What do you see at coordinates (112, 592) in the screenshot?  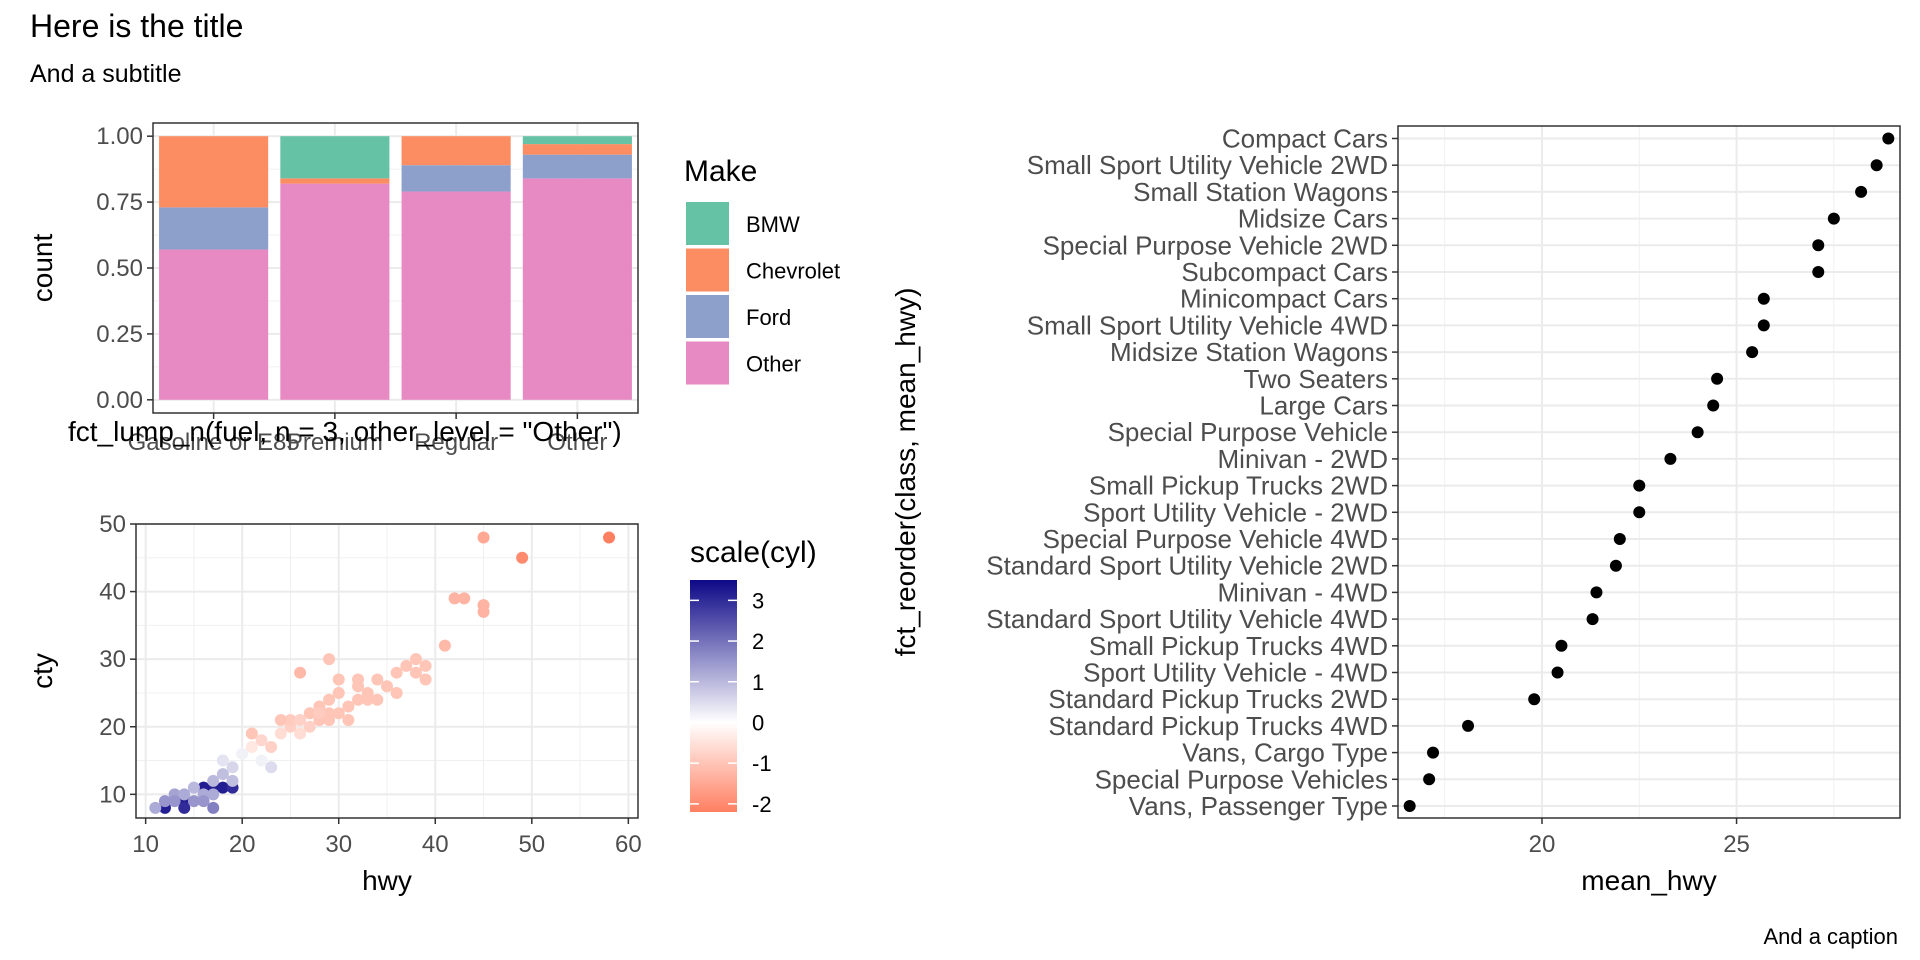 I see `scatter-y-tick-label: 40` at bounding box center [112, 592].